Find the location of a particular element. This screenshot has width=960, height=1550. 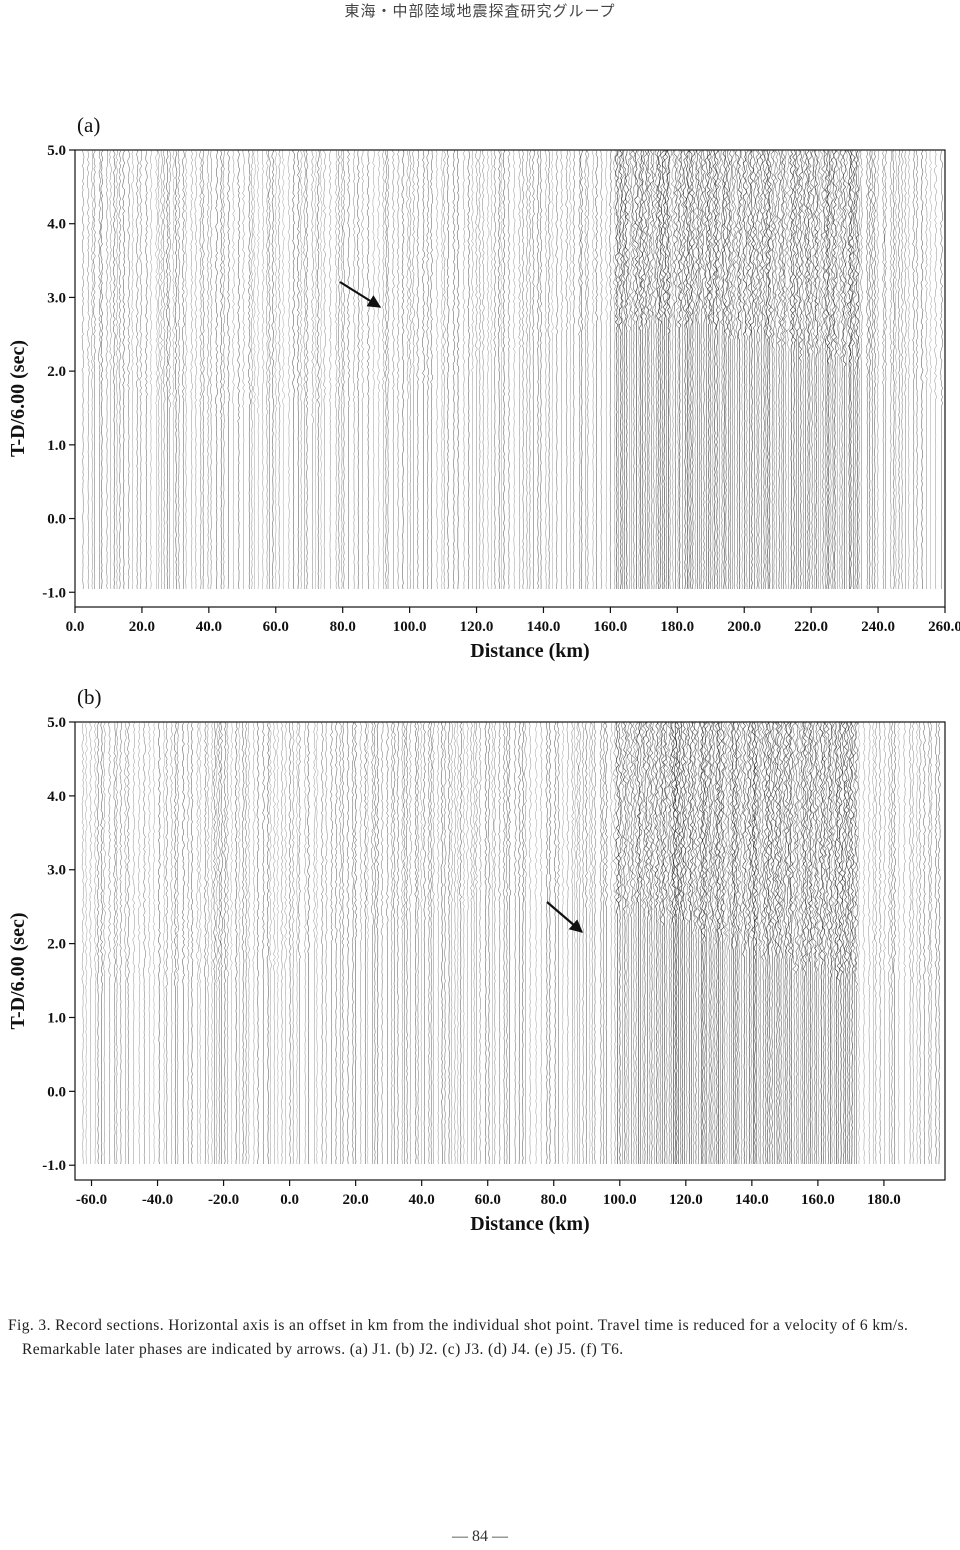

y-tick-label: -1.0 is located at coordinates (54, 1166).